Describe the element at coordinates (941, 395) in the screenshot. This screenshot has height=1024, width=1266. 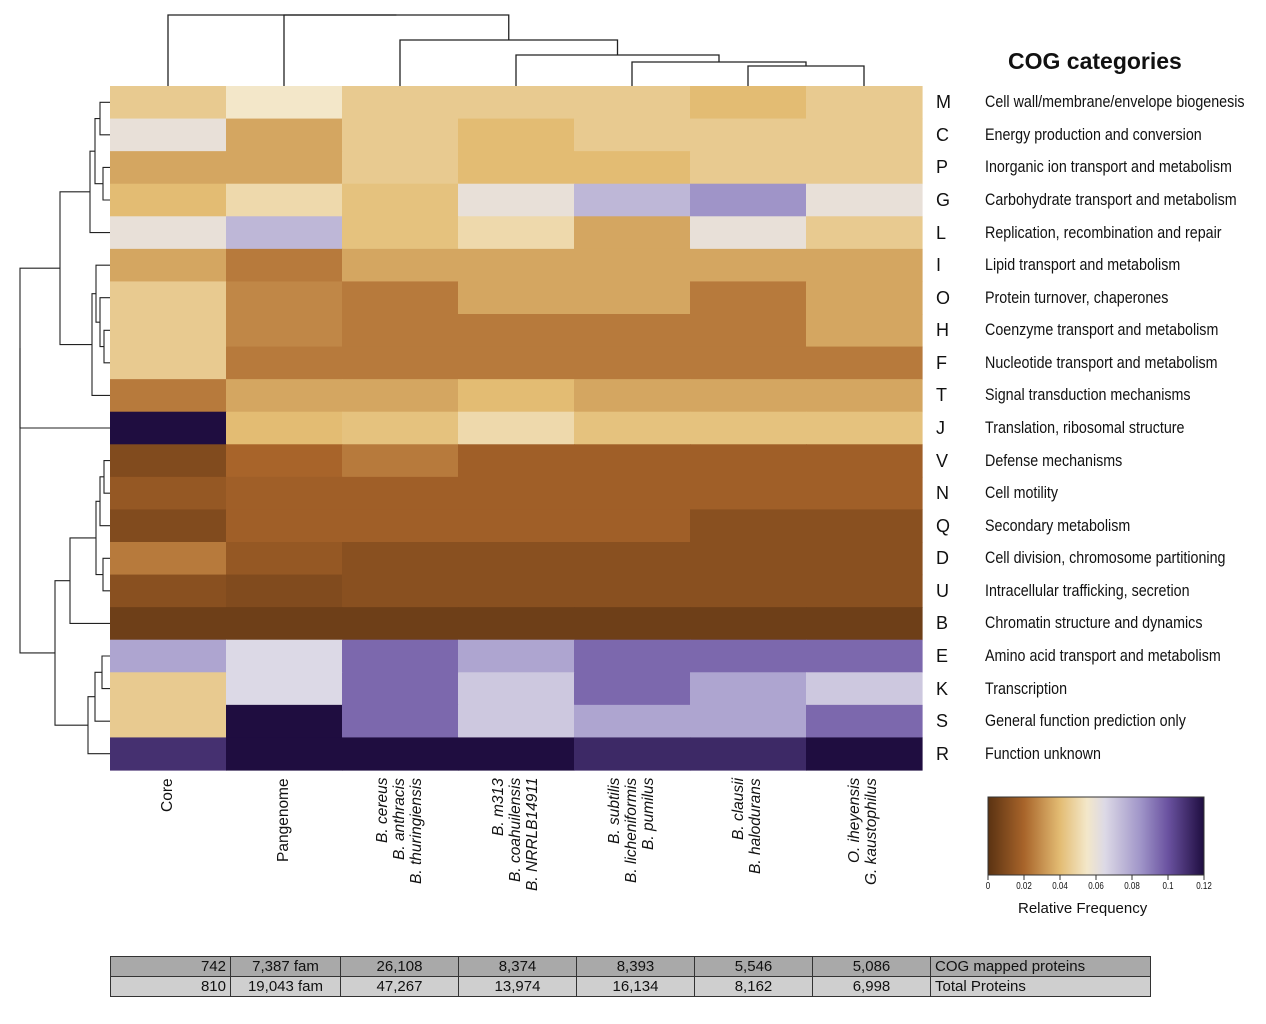
I see `row-code-T: T` at that location.